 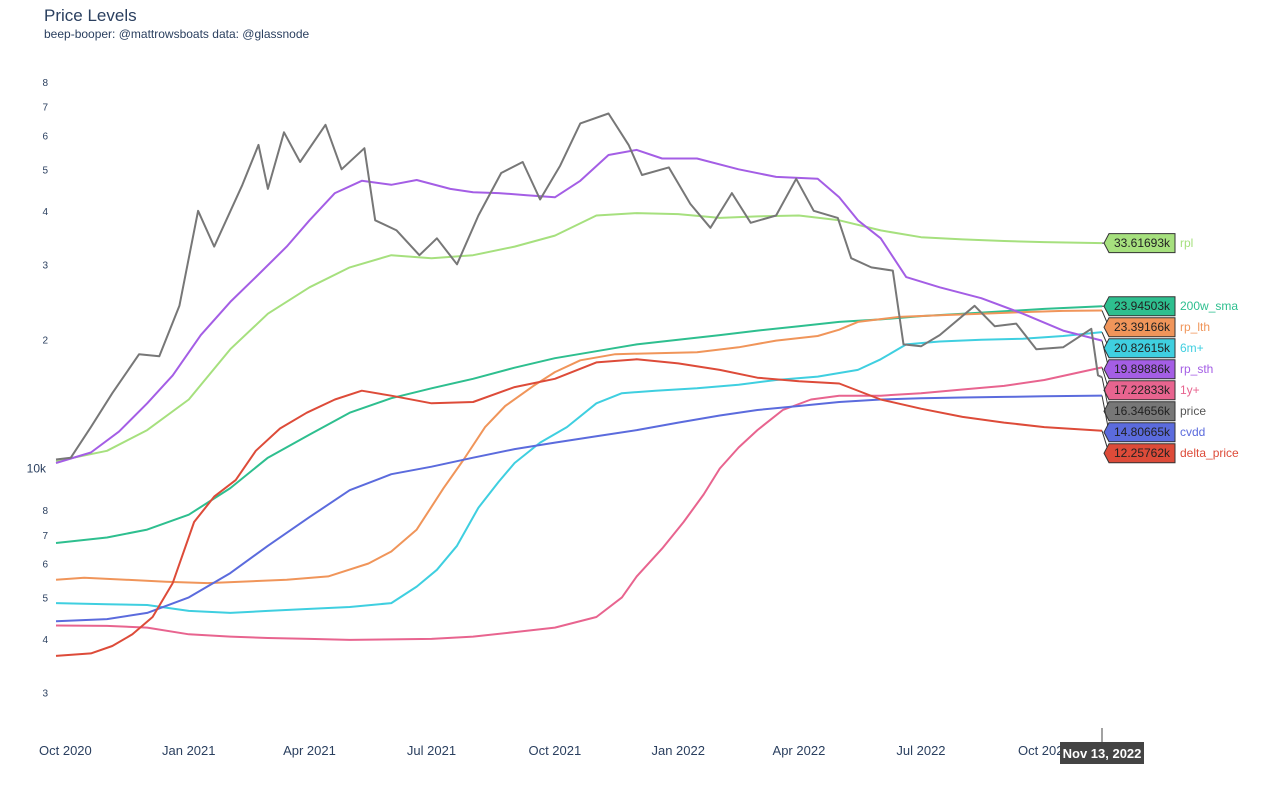 What do you see at coordinates (1102, 753) in the screenshot?
I see `hover-date-text: Nov 13, 2022` at bounding box center [1102, 753].